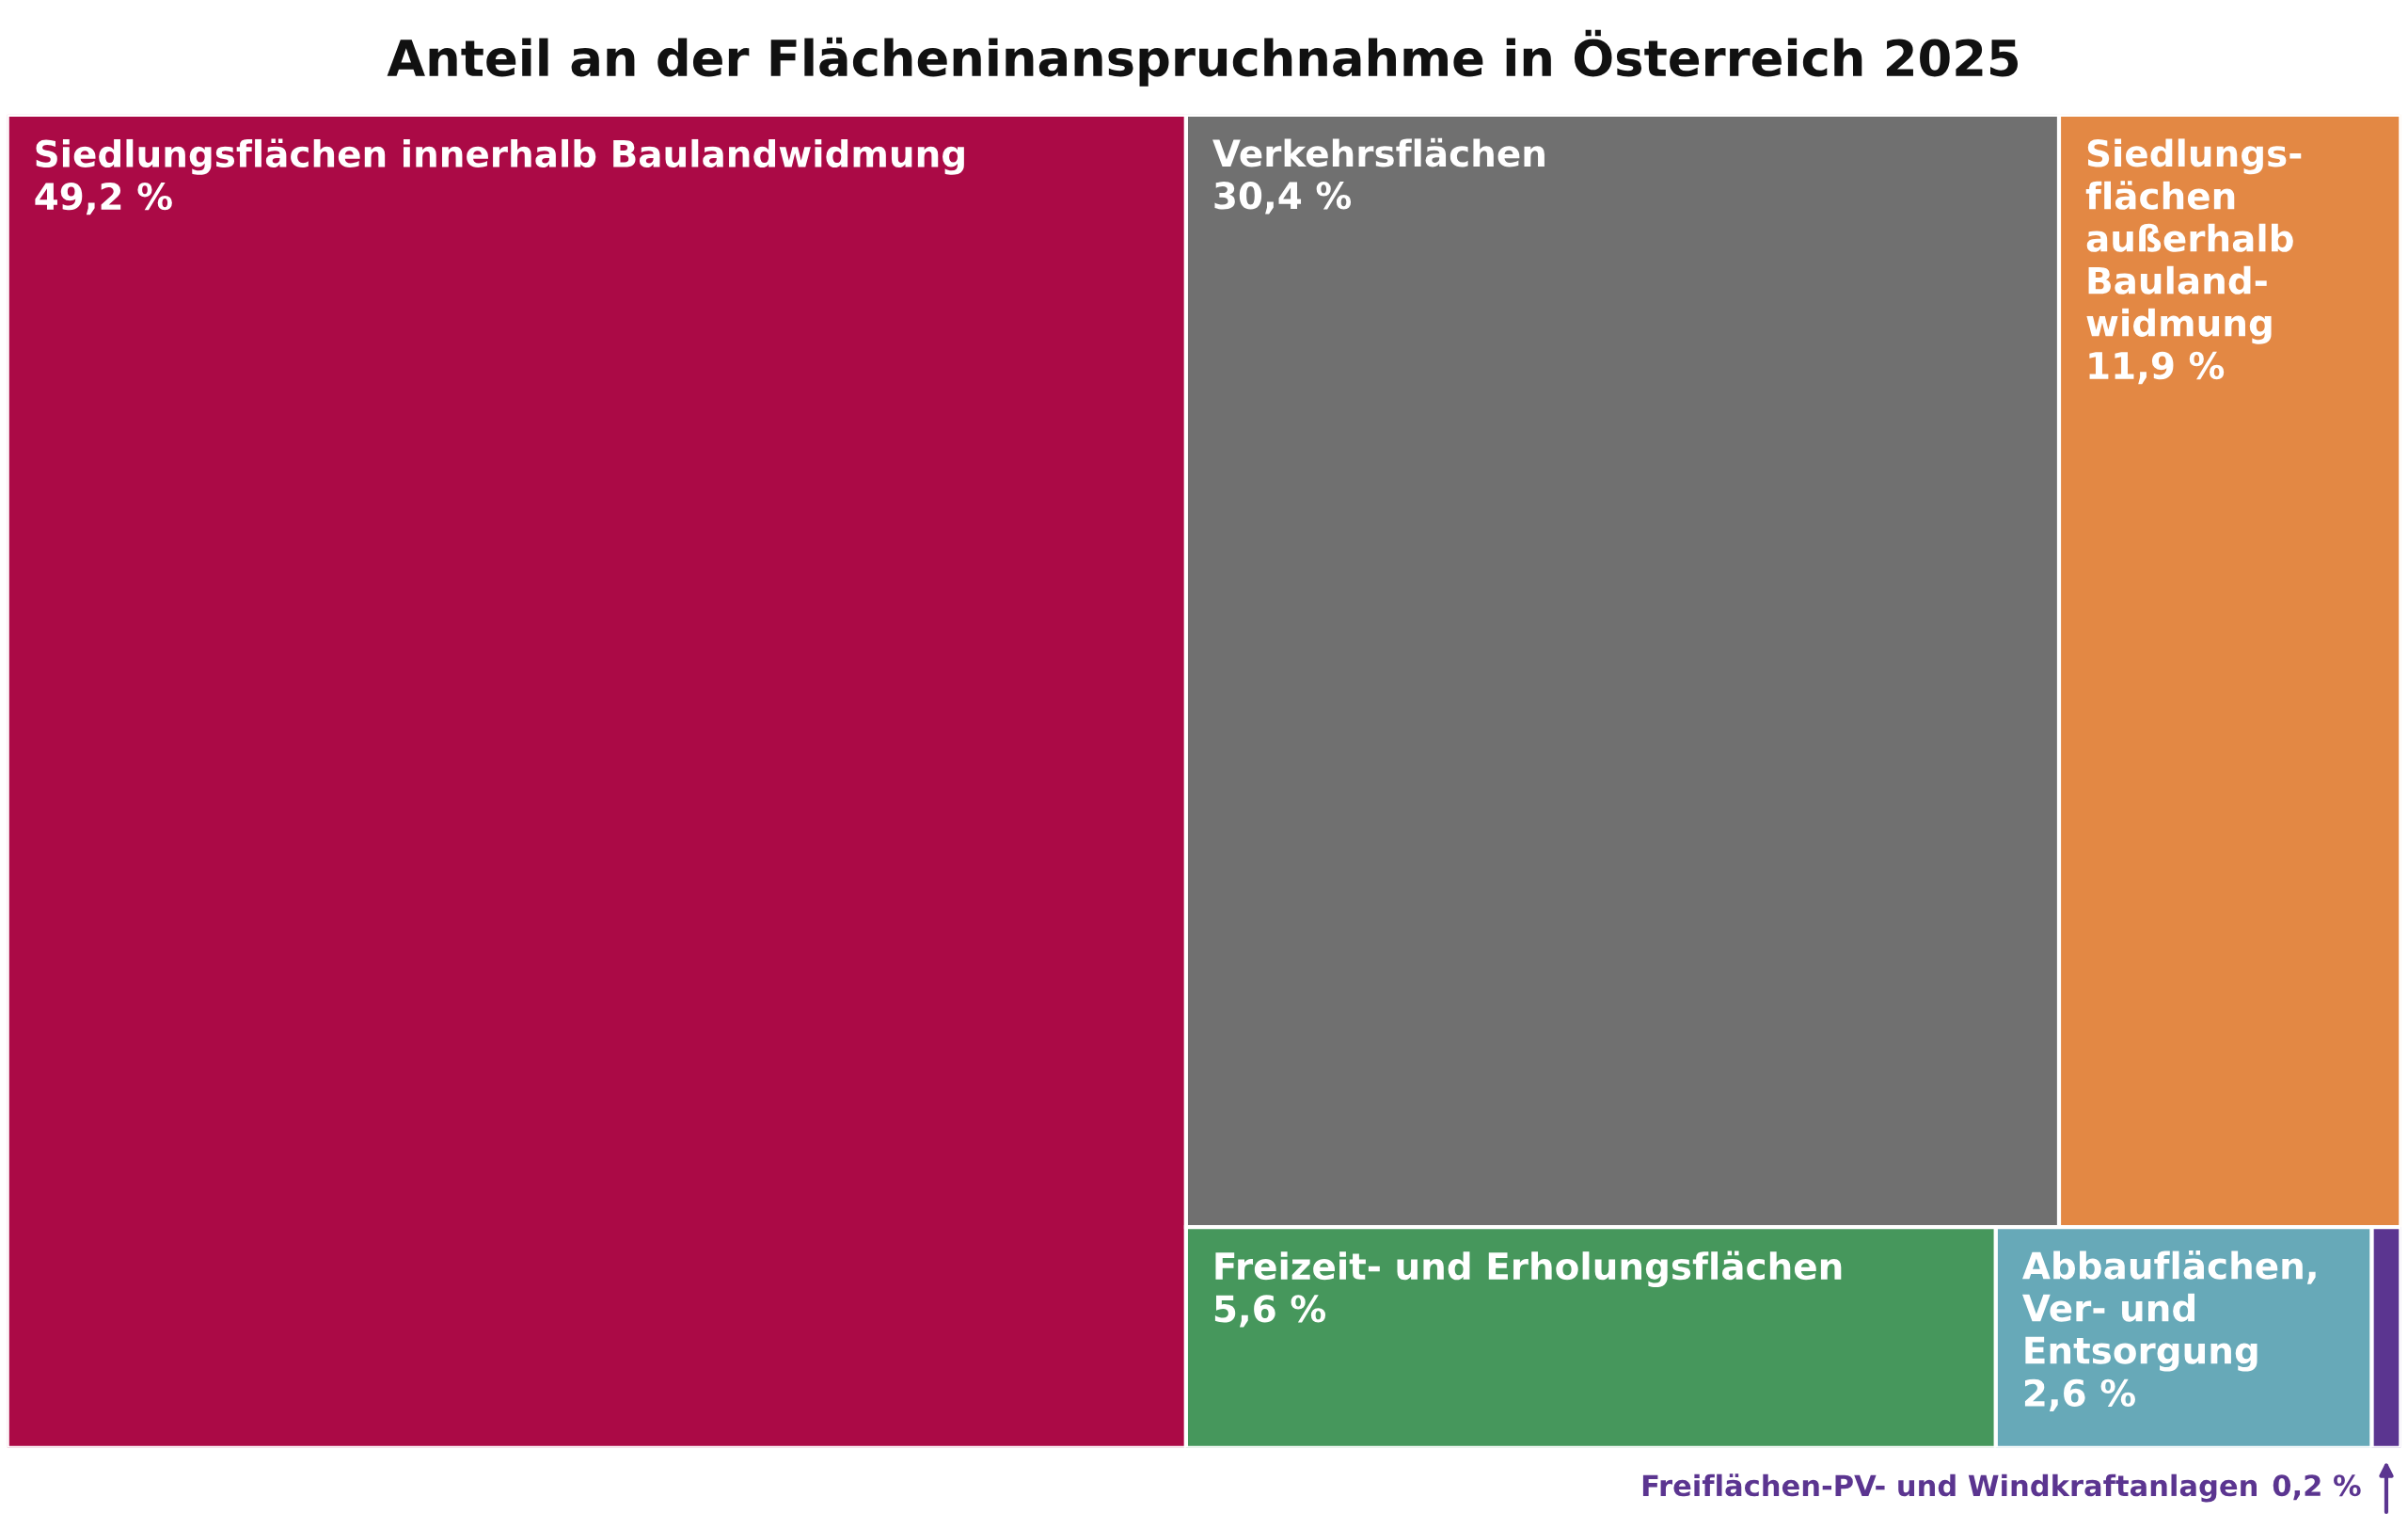  I want to click on data-label: 11,9 %, so click(2157, 368).